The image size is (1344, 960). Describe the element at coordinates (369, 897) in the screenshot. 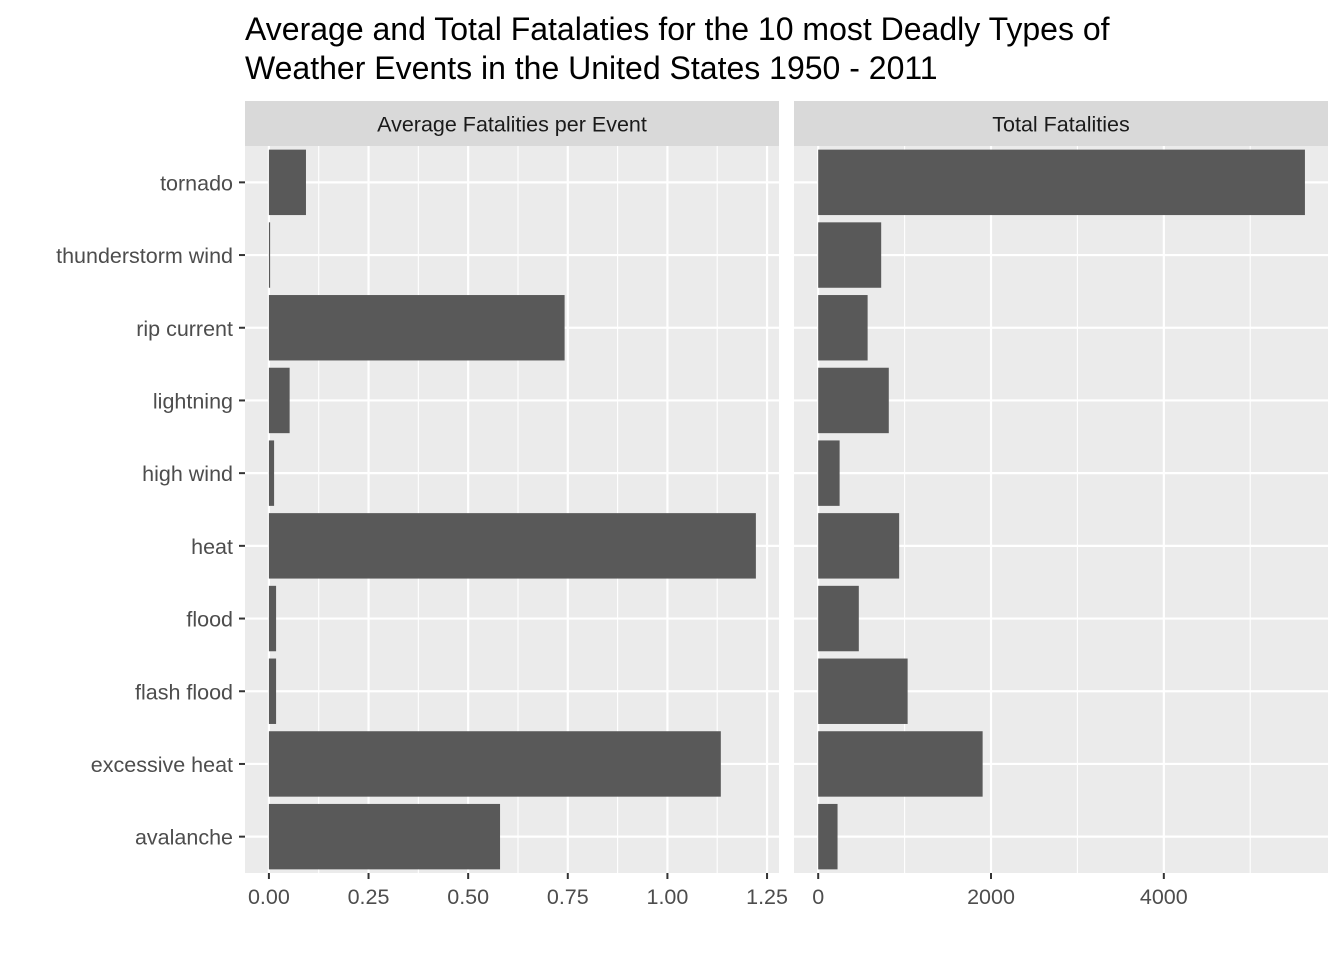

I see `x-tick-label: 0.25` at that location.